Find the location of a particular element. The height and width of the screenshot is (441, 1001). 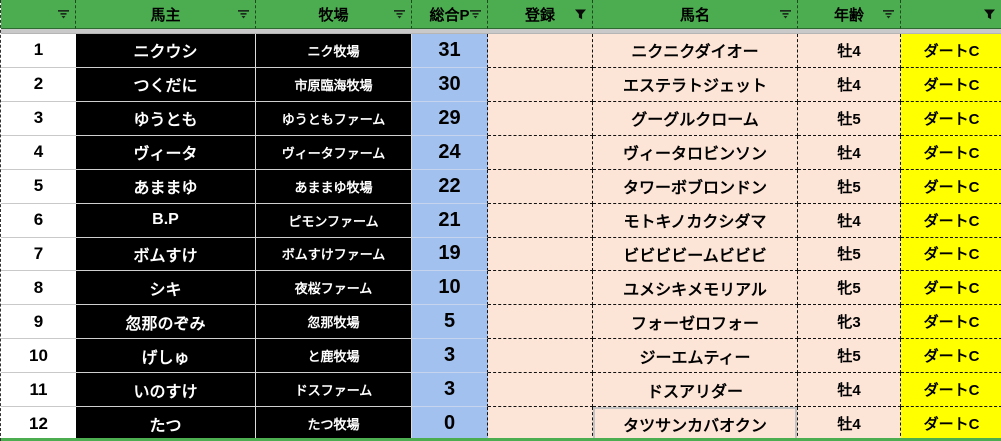

farm-cell: あままゆ牧場 is located at coordinates (334, 186).